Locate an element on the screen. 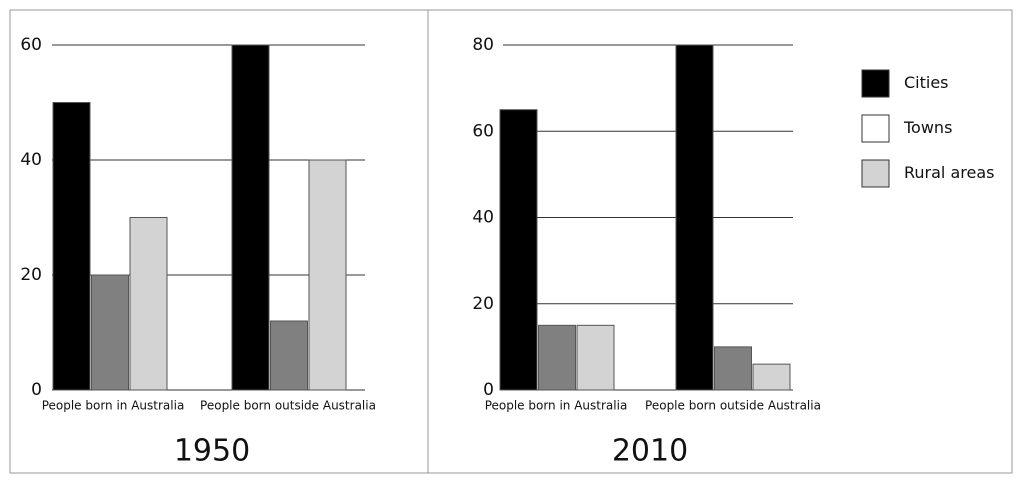 The width and height of the screenshot is (1024, 487). y-tick-label: 80 is located at coordinates (483, 45).